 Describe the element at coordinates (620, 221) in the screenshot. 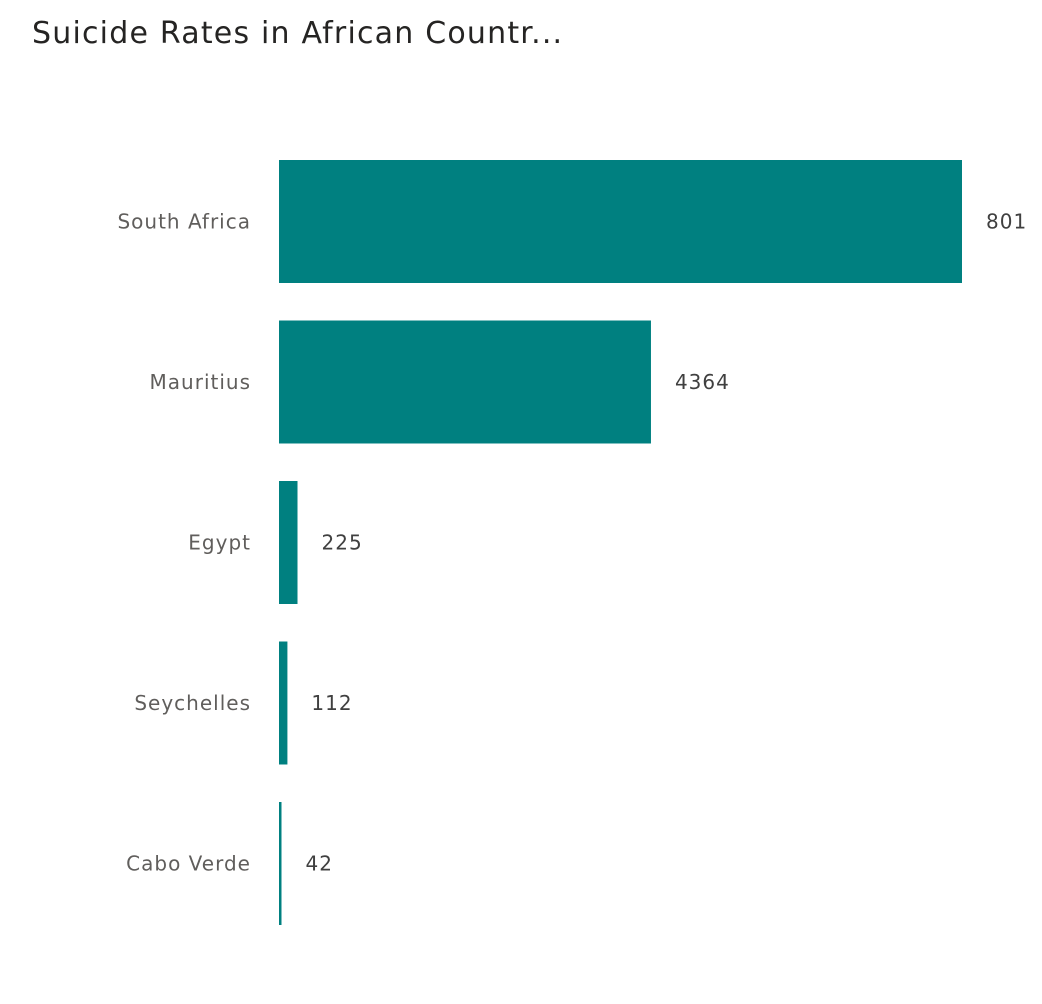

I see `bar-south-africa` at that location.